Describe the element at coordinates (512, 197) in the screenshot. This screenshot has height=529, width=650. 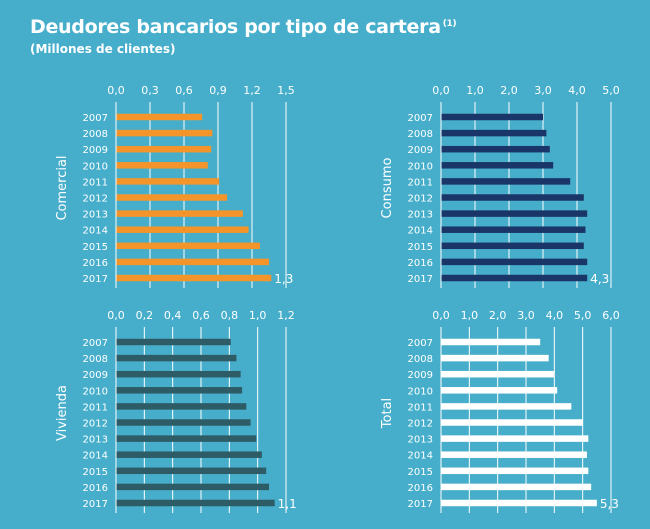
I see `bar-consumo-2012` at that location.